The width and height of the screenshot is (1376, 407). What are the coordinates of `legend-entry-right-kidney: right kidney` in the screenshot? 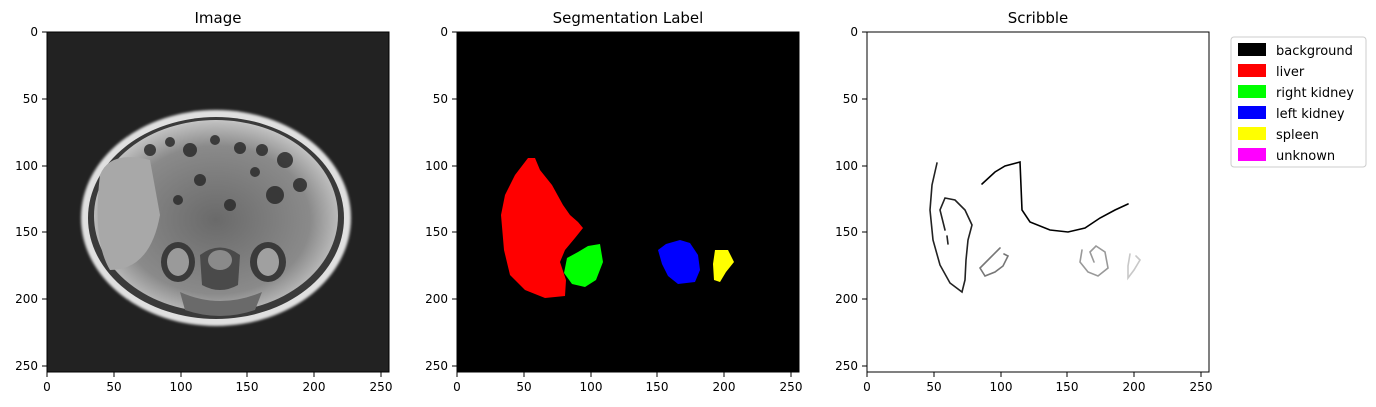 It's located at (1296, 93).